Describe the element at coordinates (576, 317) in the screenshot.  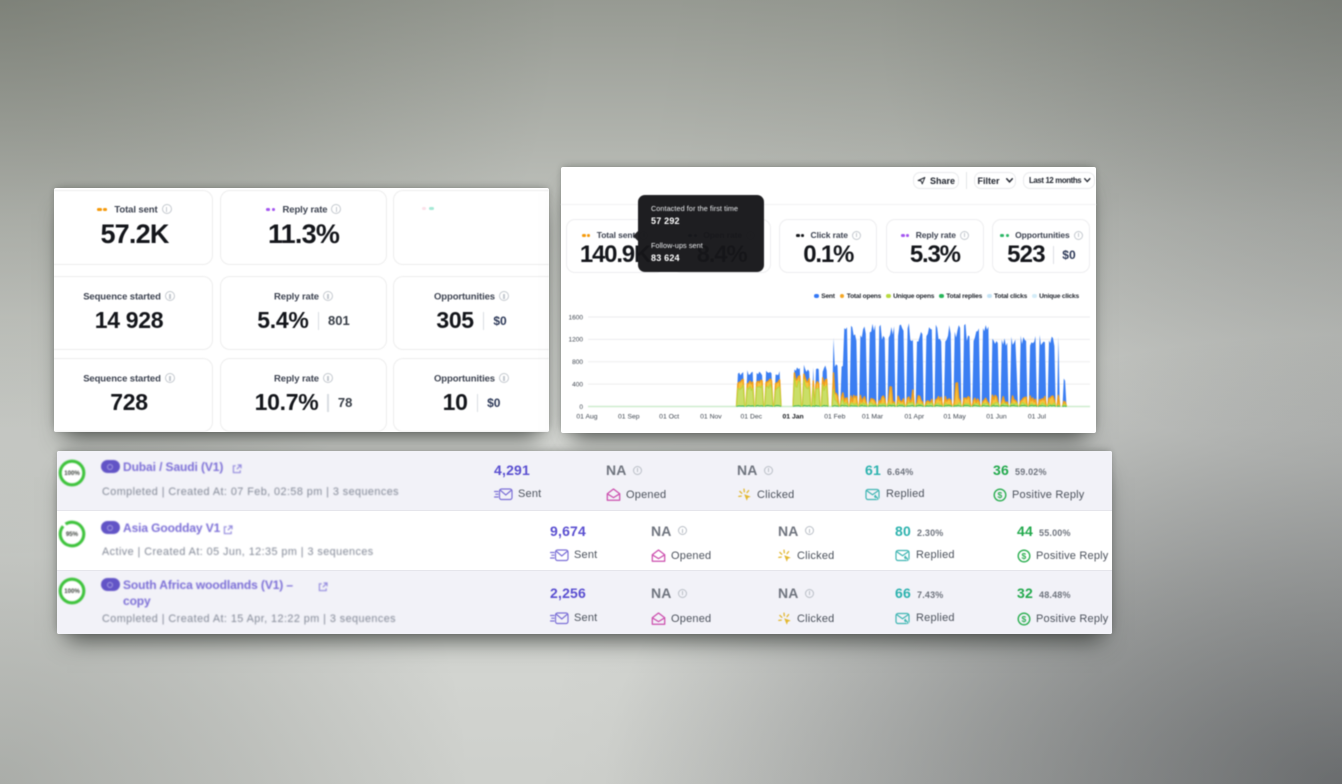
I see `svg-text: 1600` at that location.